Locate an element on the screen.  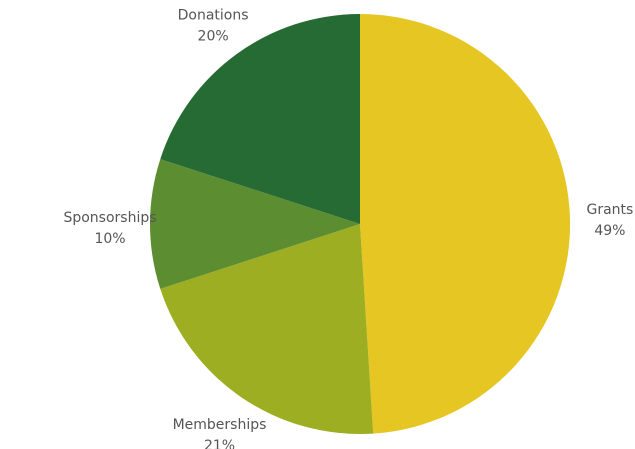
slice-category-label: Sponsorships is located at coordinates (109, 218).